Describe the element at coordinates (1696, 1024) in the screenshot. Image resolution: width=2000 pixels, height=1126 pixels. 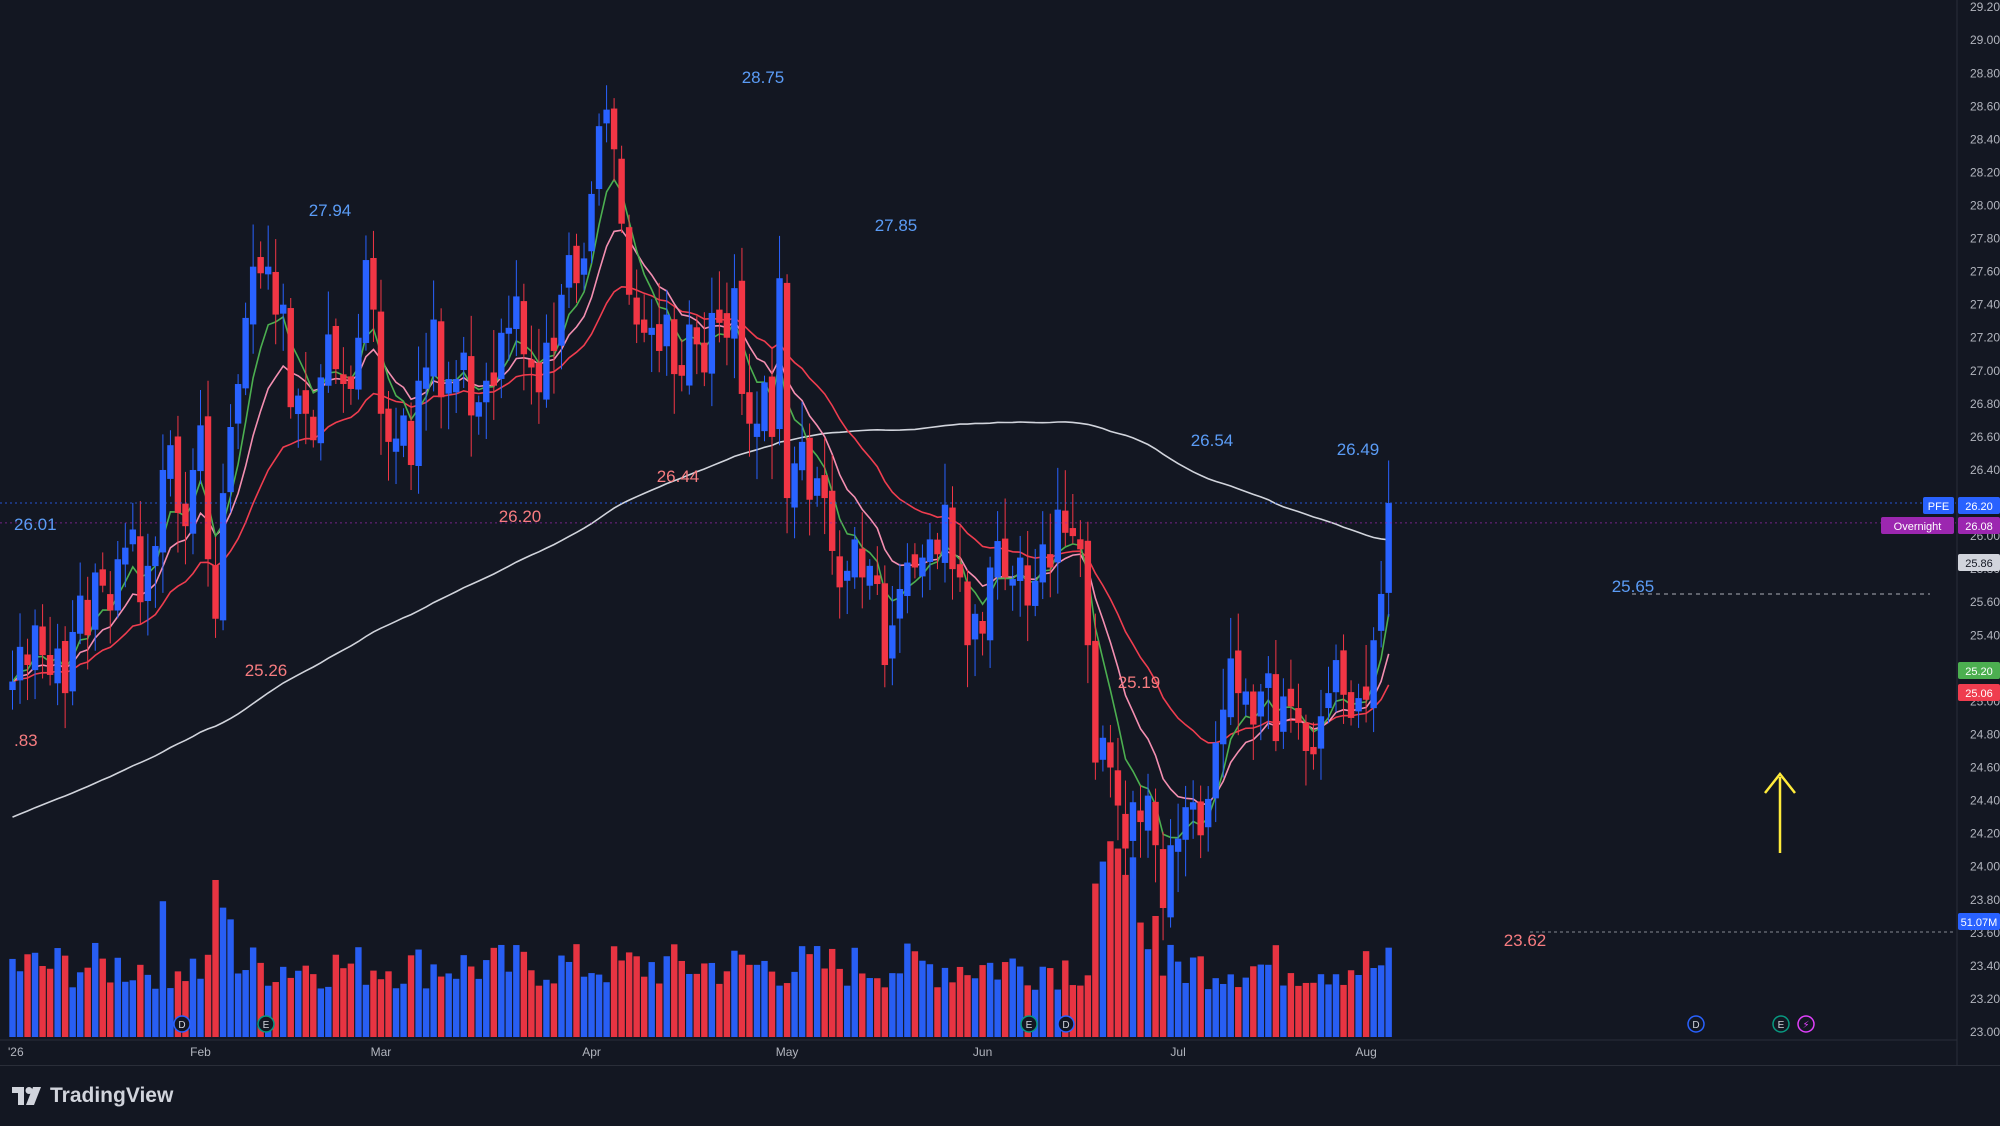
I see `dividend-event-icon: D` at that location.